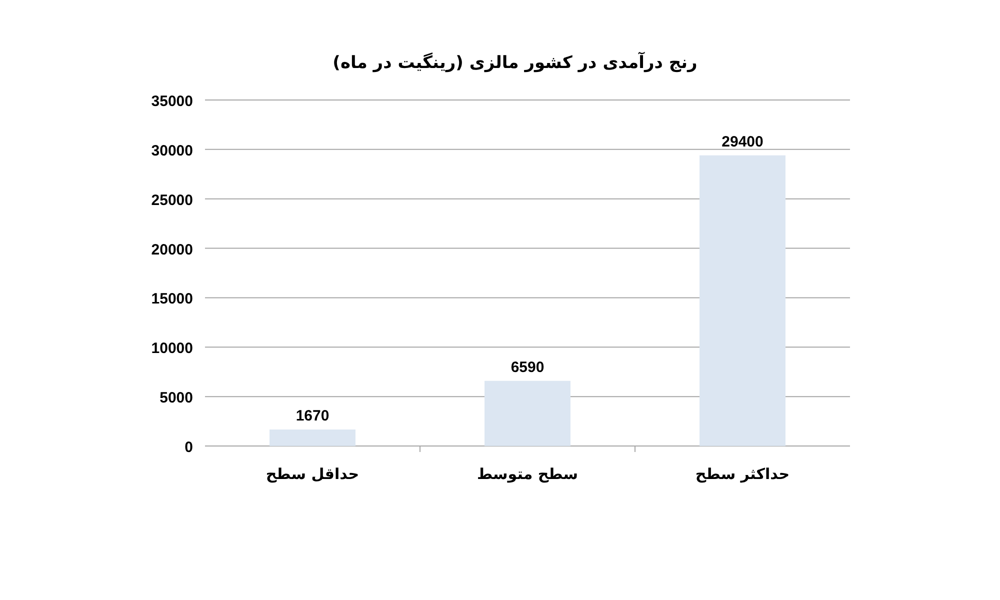  I want to click on y-tick-label: 10000, so click(172, 349).